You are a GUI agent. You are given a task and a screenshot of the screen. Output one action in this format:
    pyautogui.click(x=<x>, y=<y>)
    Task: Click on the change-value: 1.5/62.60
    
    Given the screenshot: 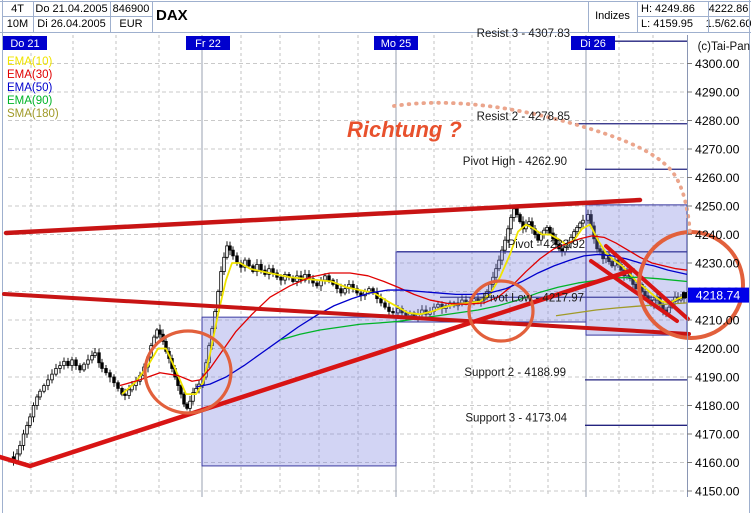 What is the action you would take?
    pyautogui.click(x=728, y=23)
    